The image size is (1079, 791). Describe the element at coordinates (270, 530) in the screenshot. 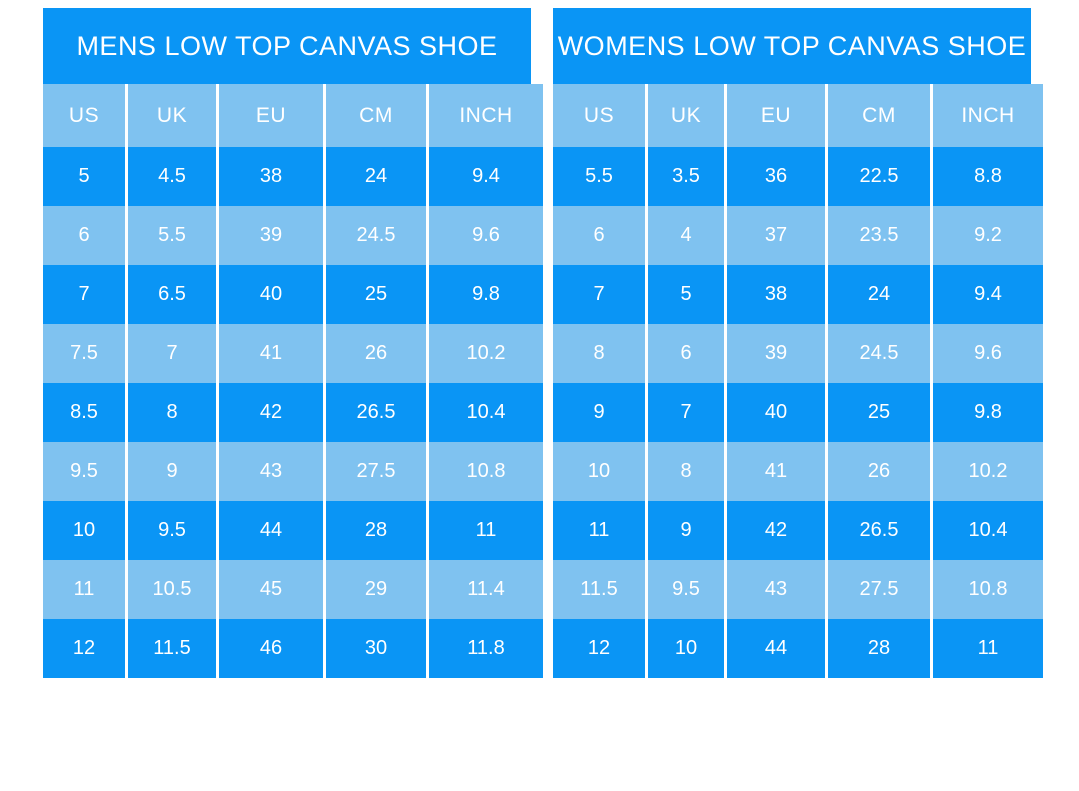

I see `table-cell: 44` at that location.